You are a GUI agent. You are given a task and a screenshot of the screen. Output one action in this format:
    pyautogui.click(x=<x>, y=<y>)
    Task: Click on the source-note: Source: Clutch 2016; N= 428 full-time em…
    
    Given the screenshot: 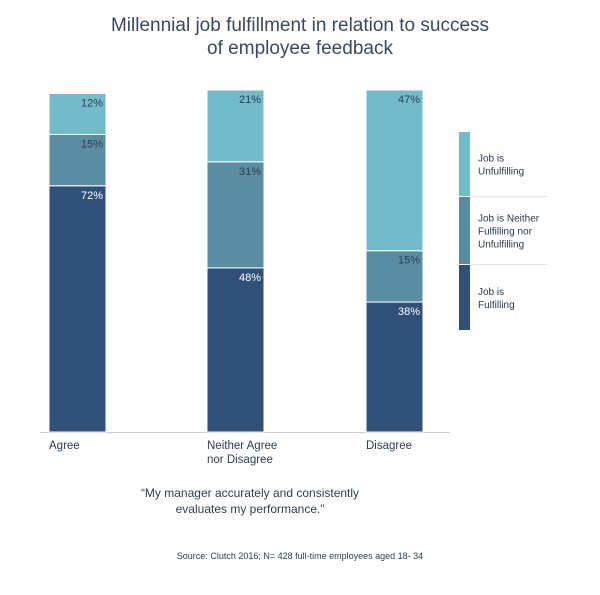 What is the action you would take?
    pyautogui.click(x=300, y=556)
    